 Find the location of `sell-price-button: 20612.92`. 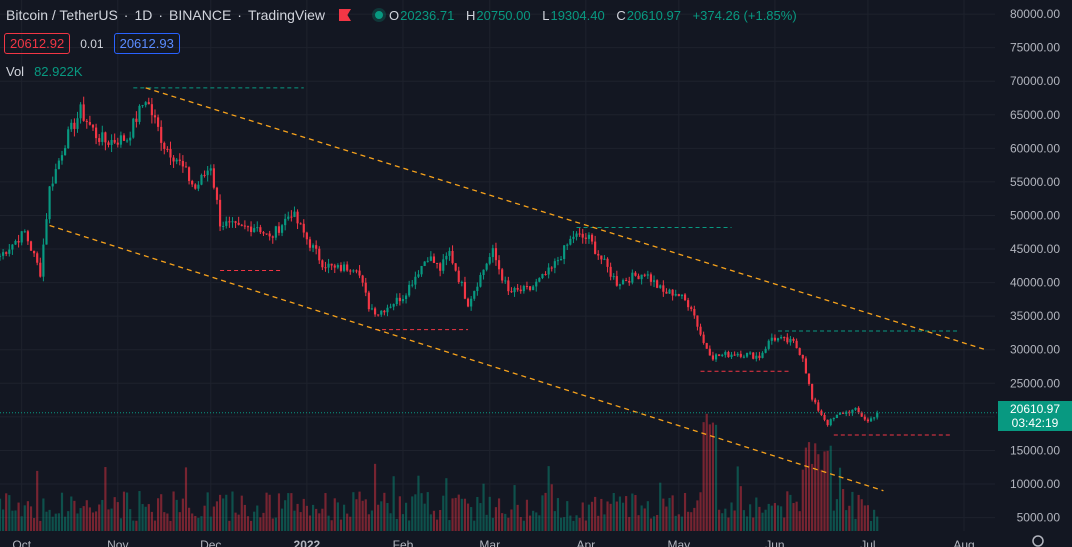

sell-price-button: 20612.92 is located at coordinates (37, 43).